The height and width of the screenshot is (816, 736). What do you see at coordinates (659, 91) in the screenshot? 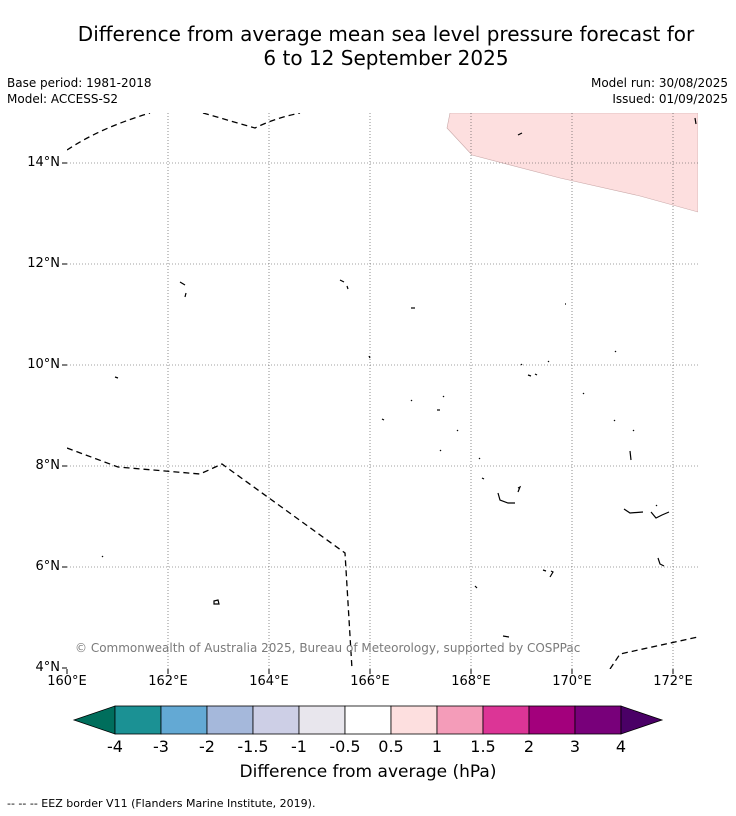
I see `meta-right: Model run: 30/08/2025 Issued: 01/09/2025` at bounding box center [659, 91].